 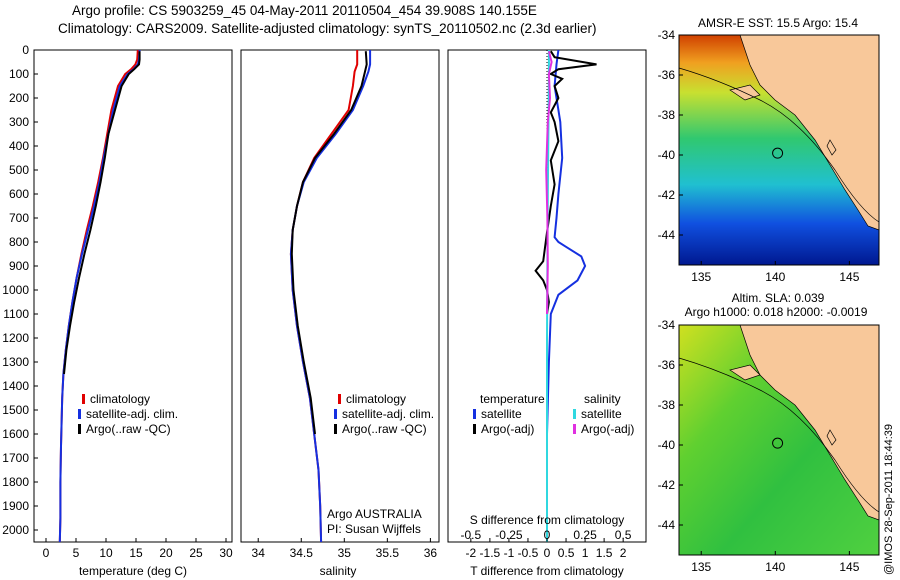 What do you see at coordinates (623, 553) in the screenshot?
I see `x-tick-label: 2` at bounding box center [623, 553].